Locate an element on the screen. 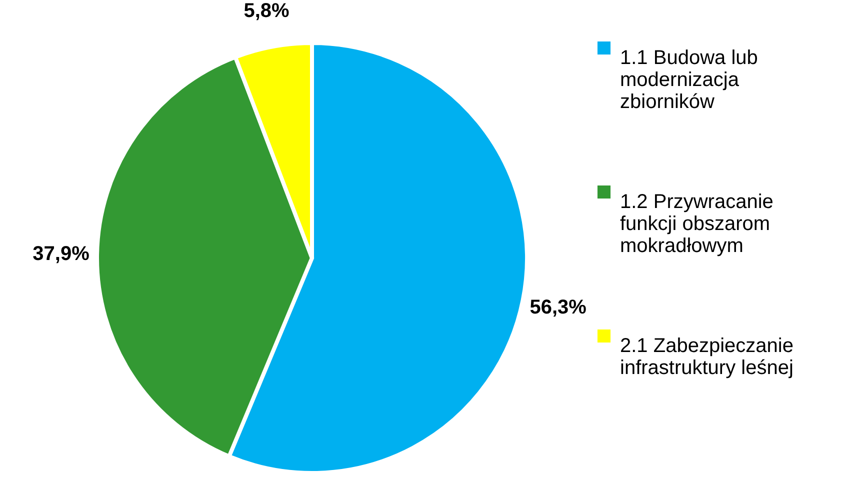 This screenshot has height=482, width=848. legend-label: 1.1 Budowa lub modernizacja zbiorników is located at coordinates (689, 80).